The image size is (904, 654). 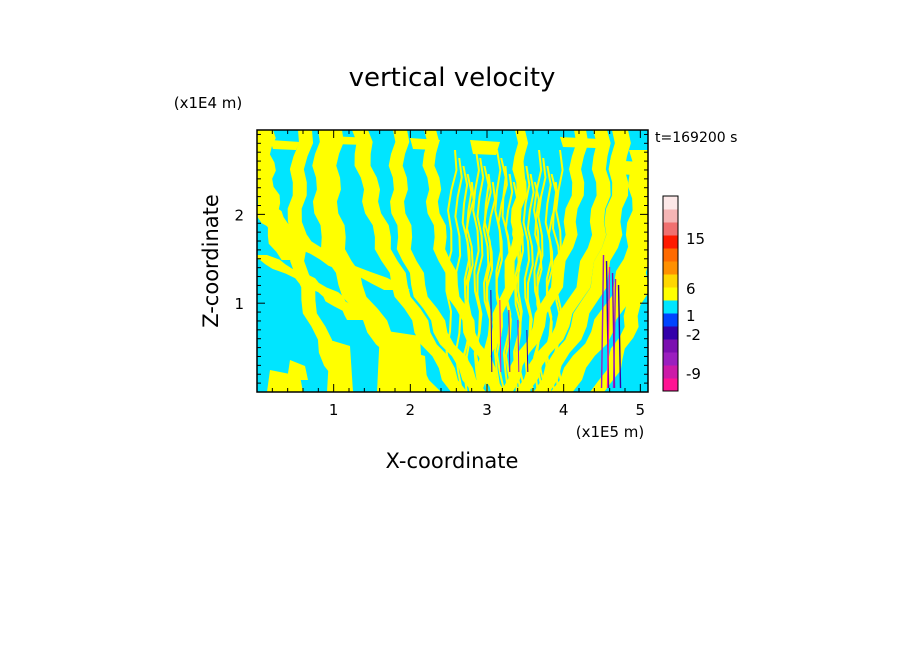 What do you see at coordinates (411, 410) in the screenshot?
I see `x-tick-label: 2` at bounding box center [411, 410].